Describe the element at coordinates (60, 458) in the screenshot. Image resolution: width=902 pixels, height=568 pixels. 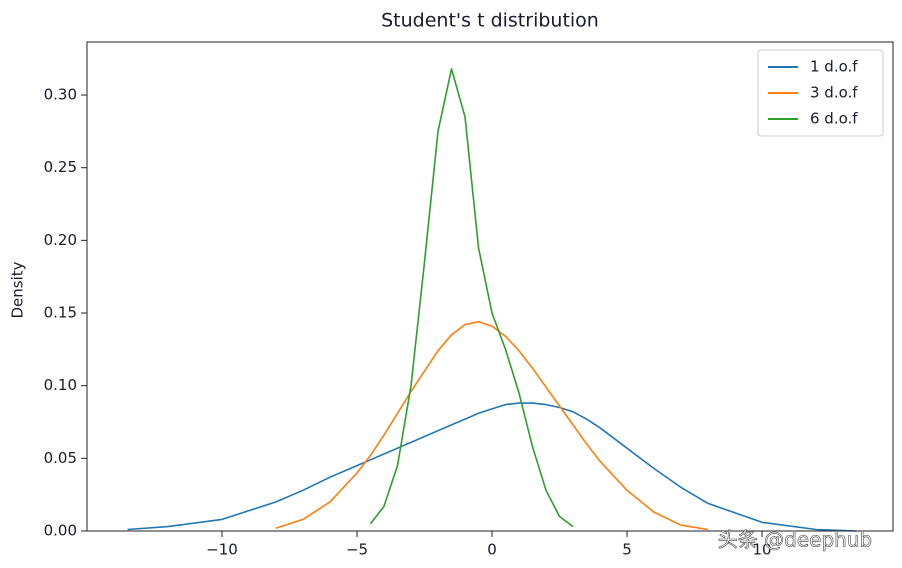
I see `y-tick-label: 0.05` at that location.